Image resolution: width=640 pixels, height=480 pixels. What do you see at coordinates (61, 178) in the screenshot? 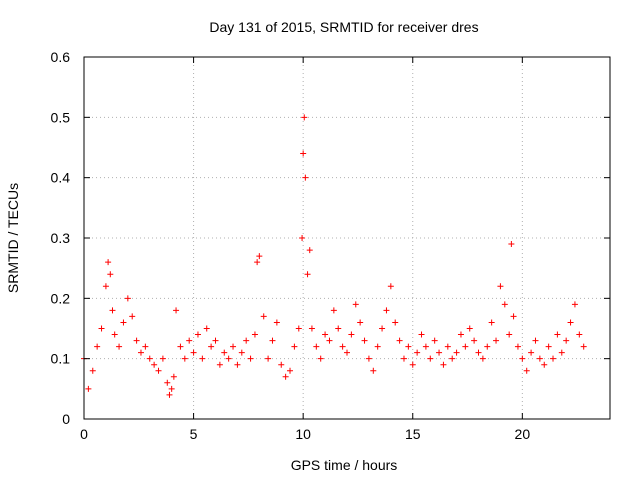
I see `y-tick-label: 0.4` at bounding box center [61, 178].